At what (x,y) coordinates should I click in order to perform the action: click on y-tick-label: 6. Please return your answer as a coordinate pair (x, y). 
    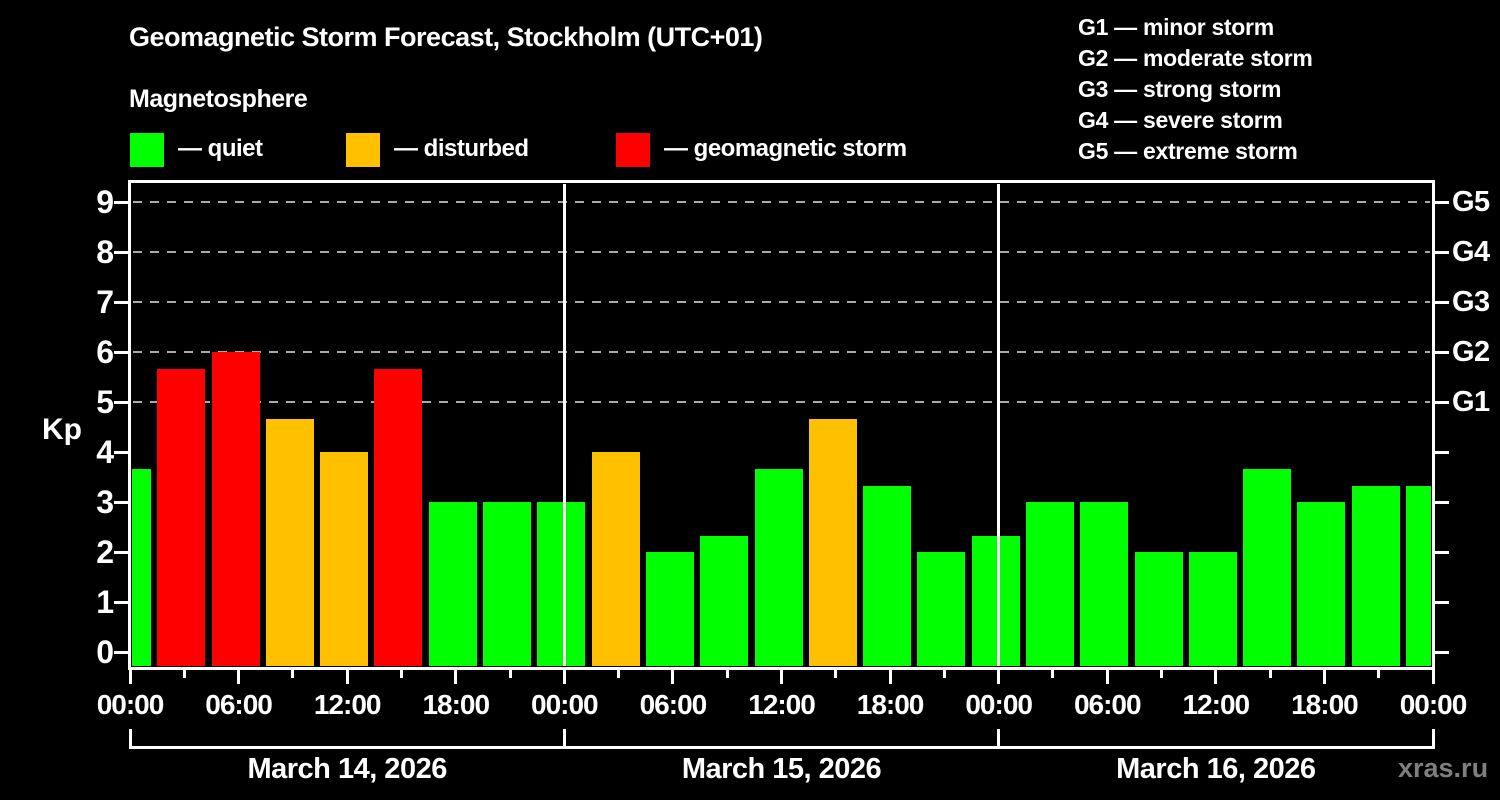
    Looking at the image, I should click on (105, 352).